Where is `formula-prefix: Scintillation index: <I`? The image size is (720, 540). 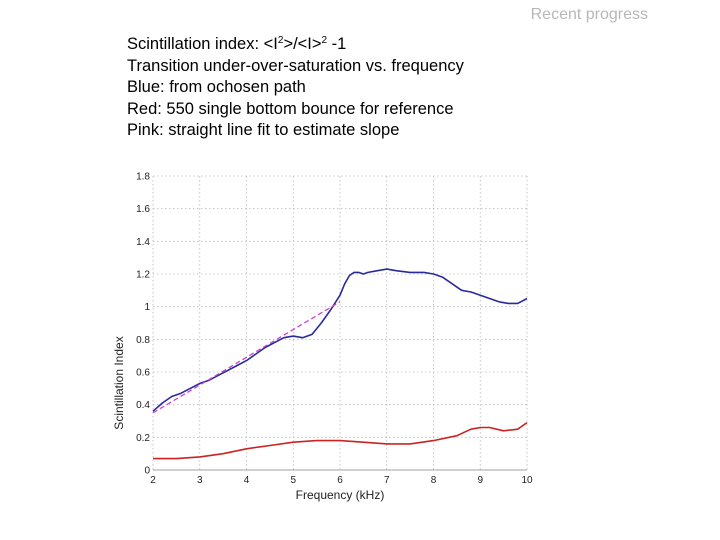 formula-prefix: Scintillation index: <I is located at coordinates (202, 44).